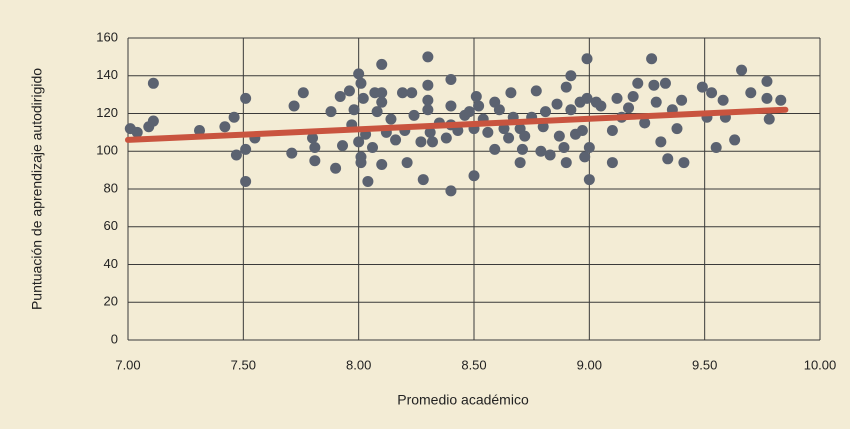 Image resolution: width=850 pixels, height=429 pixels. I want to click on x-tick-label: 9.00, so click(589, 364).